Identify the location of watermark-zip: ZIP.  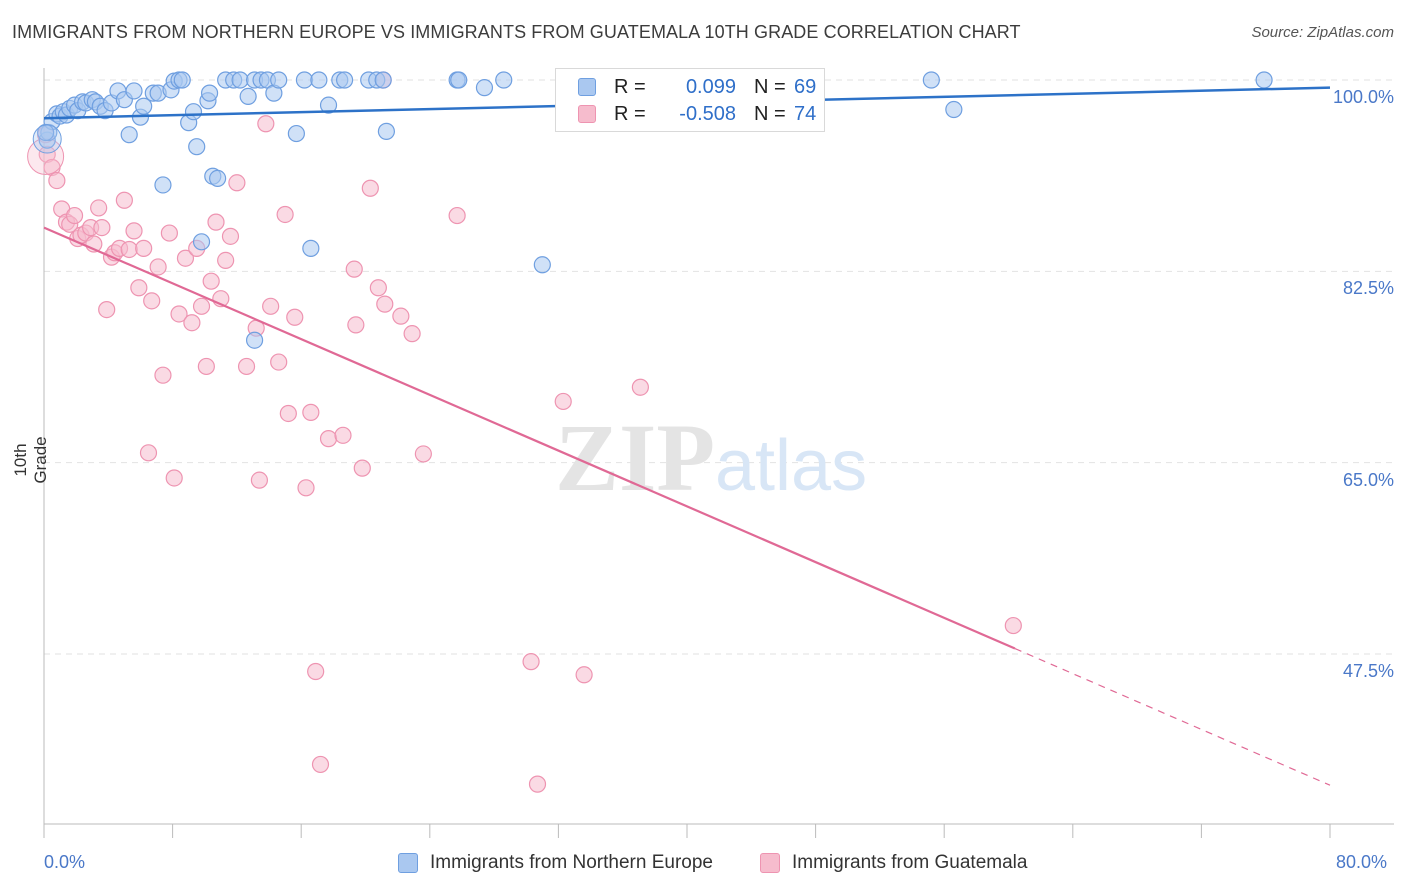
(635, 457).